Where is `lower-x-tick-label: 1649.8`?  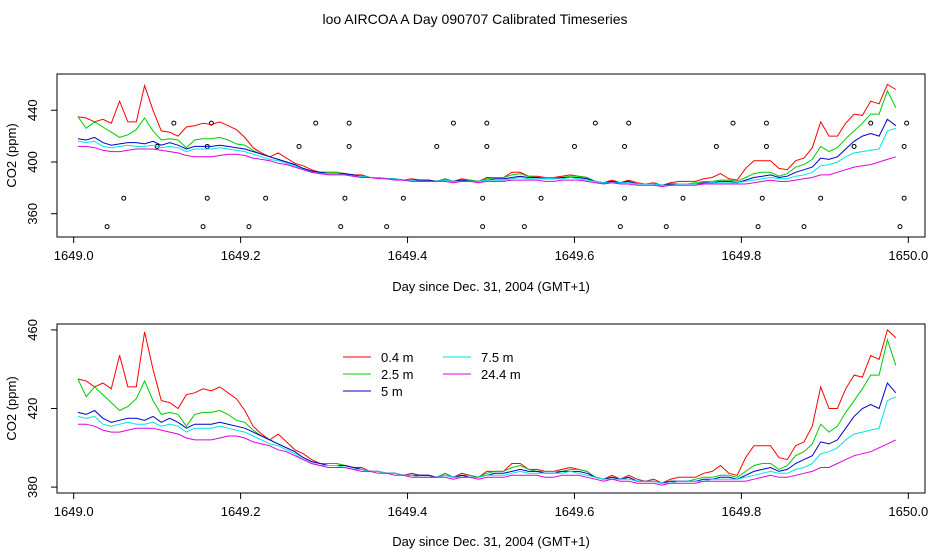 lower-x-tick-label: 1649.8 is located at coordinates (742, 511).